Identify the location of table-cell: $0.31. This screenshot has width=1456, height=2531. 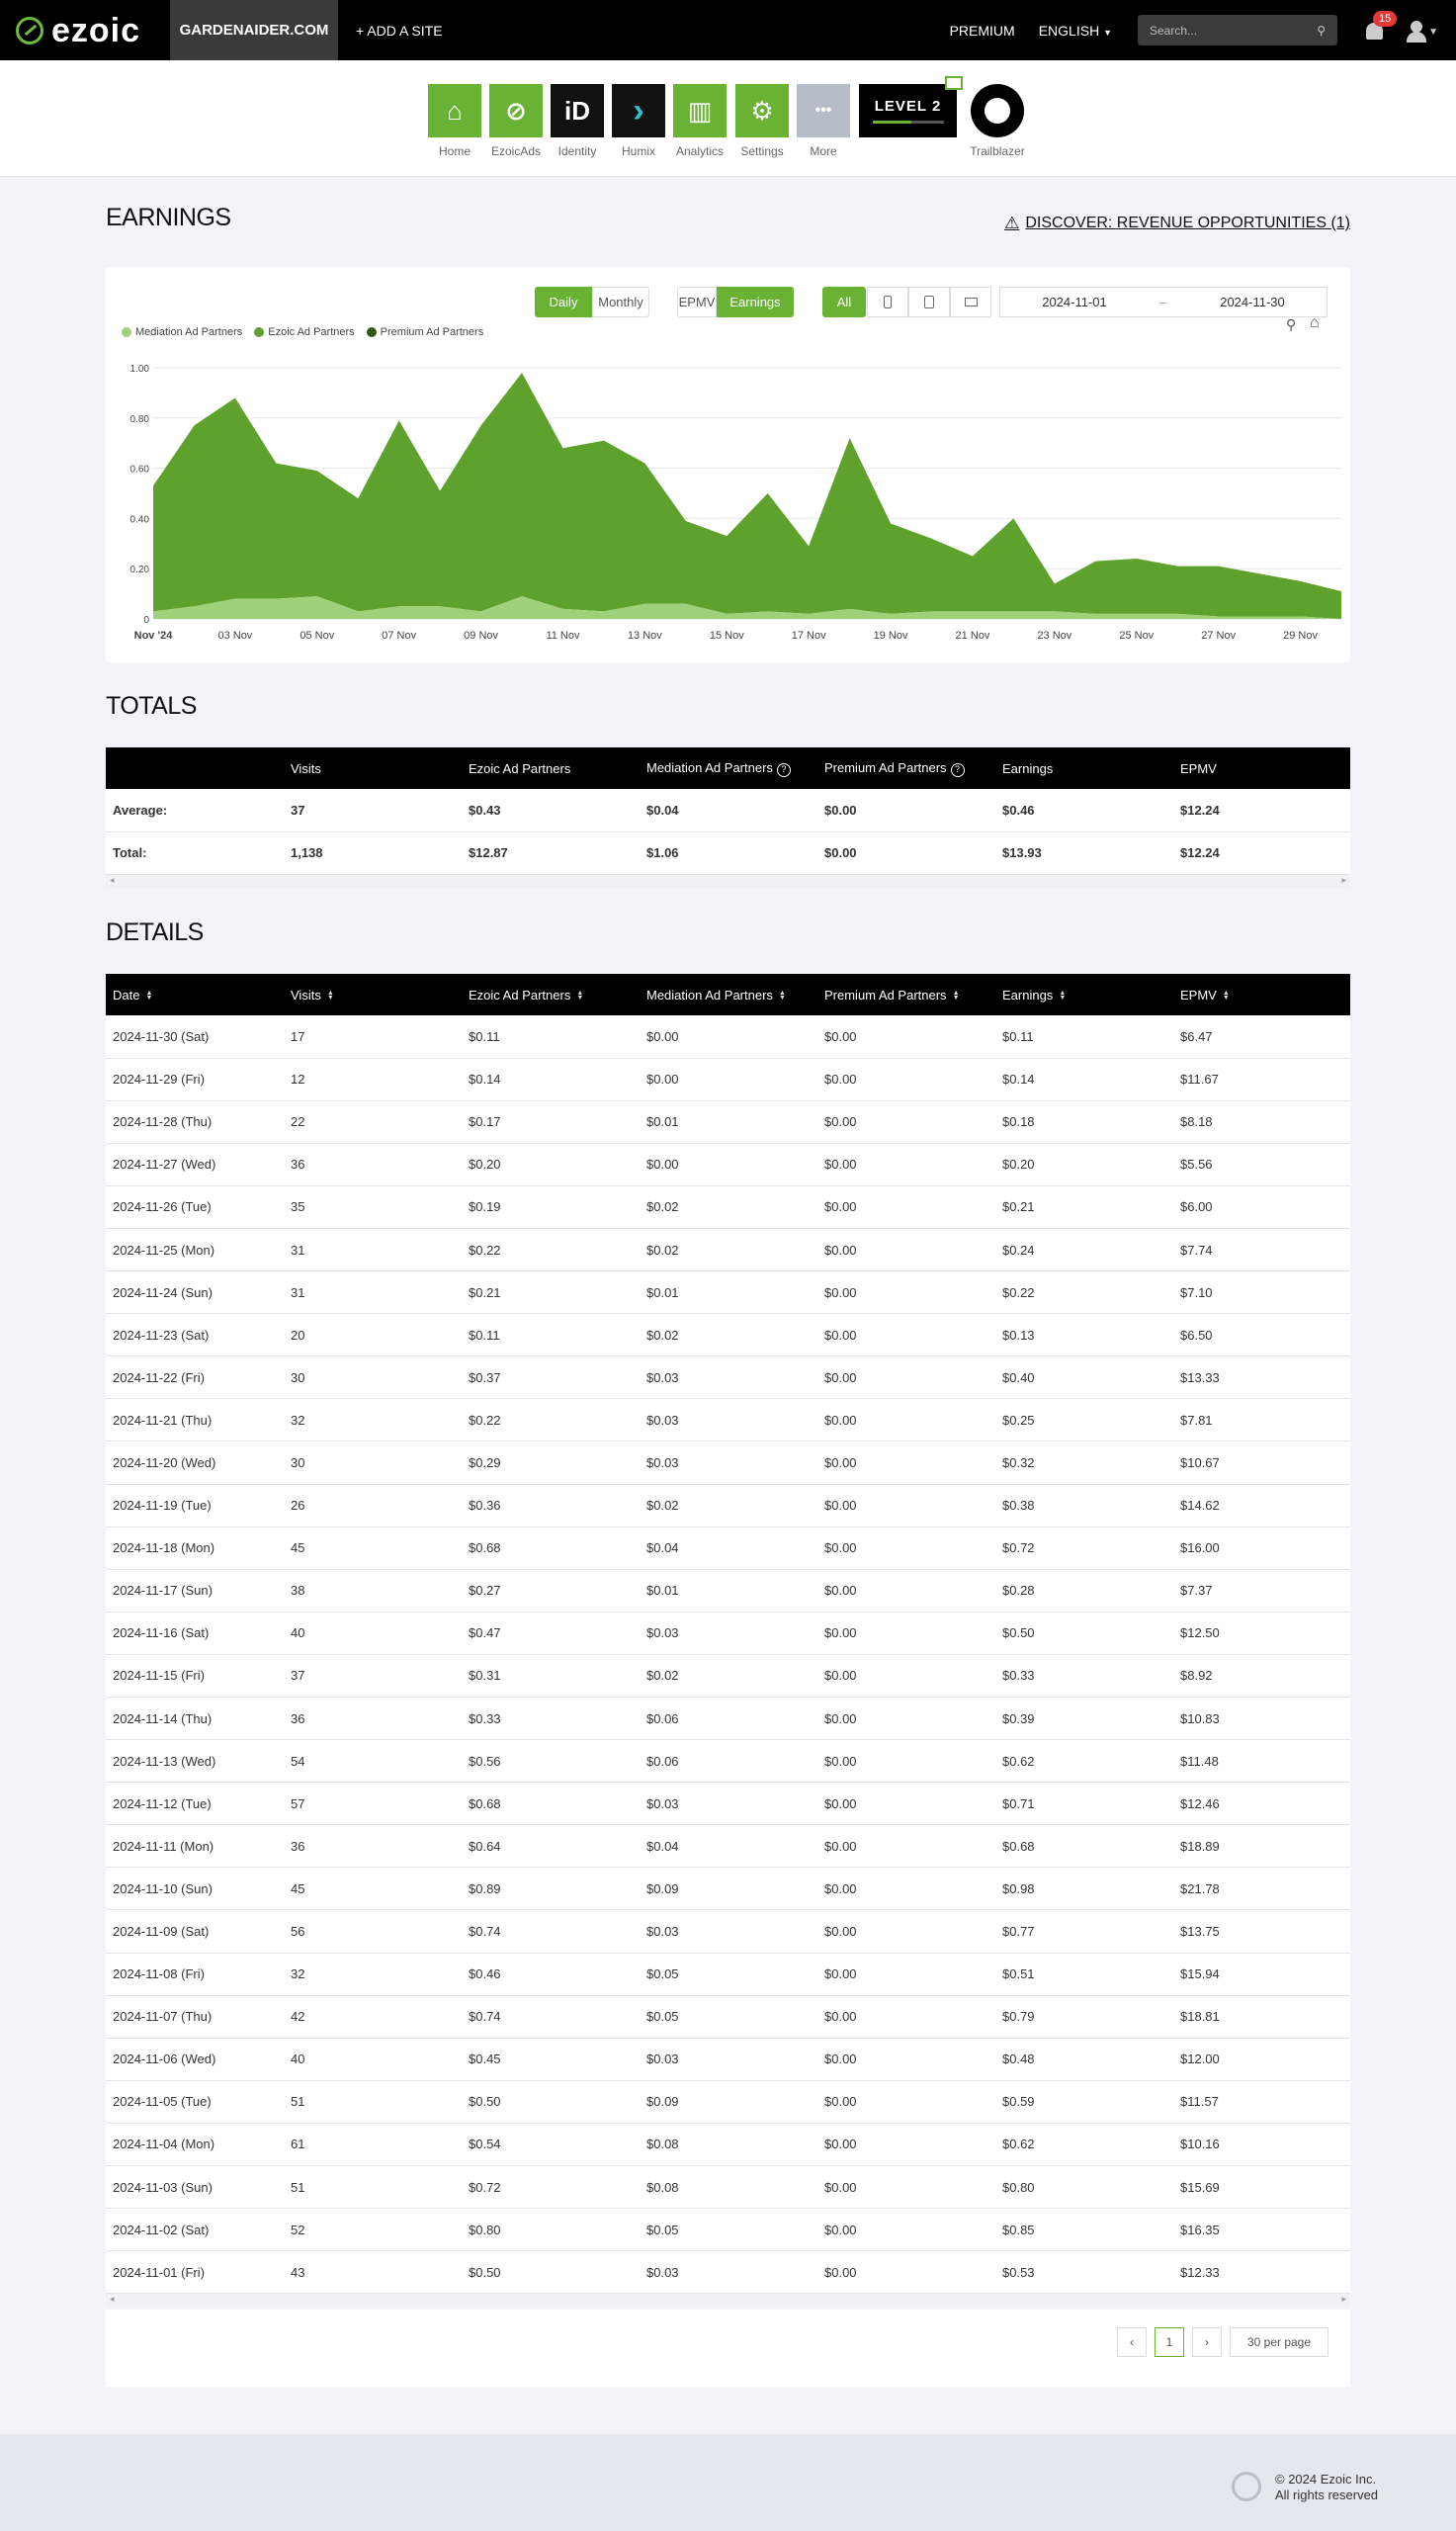
(551, 1676).